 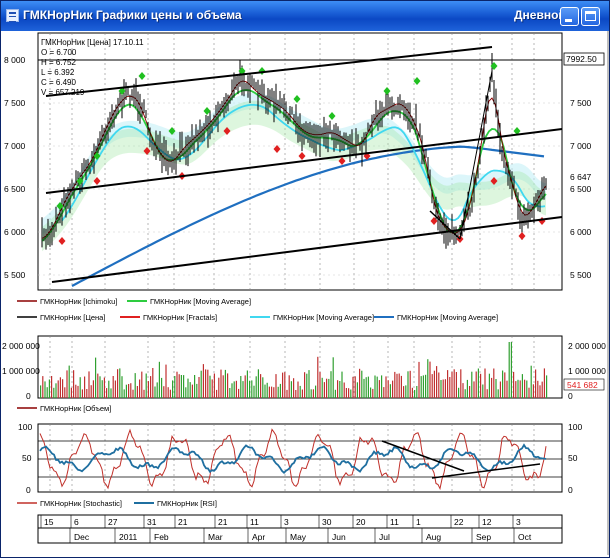 What do you see at coordinates (161, 537) in the screenshot?
I see `time-month-label: Feb` at bounding box center [161, 537].